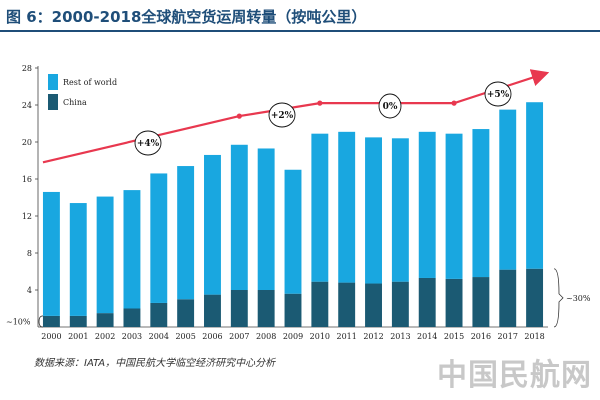 Image resolution: width=600 pixels, height=400 pixels. What do you see at coordinates (373, 336) in the screenshot?
I see `x-tick-label: 2012` at bounding box center [373, 336].